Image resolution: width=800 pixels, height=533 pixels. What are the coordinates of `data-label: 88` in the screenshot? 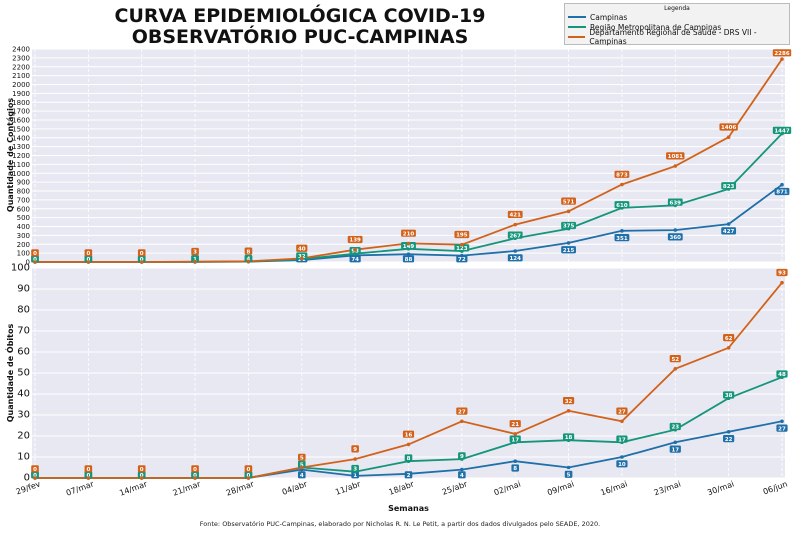 It's located at (409, 260).